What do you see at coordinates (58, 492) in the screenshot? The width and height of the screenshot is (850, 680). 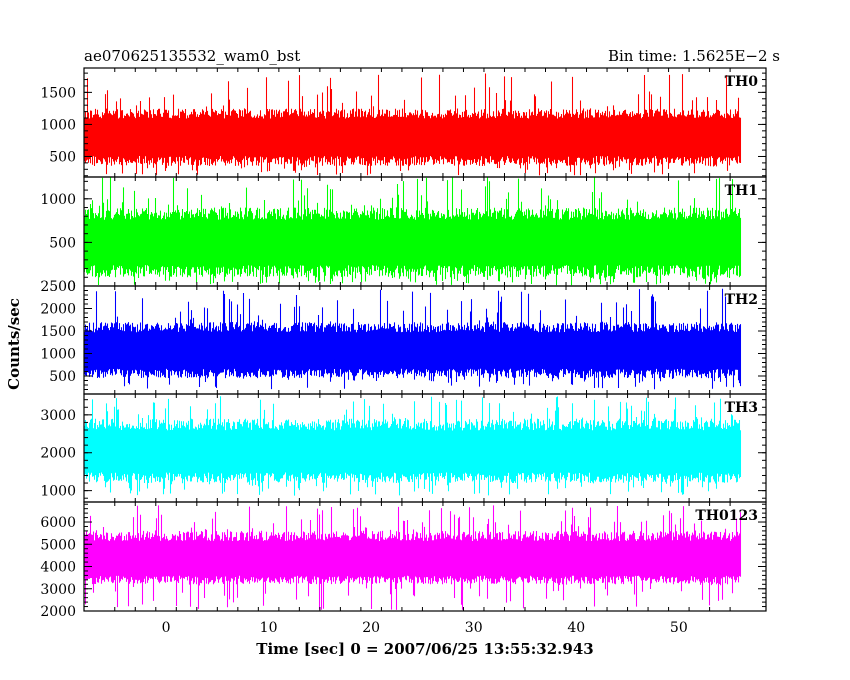 I see `y-tick-label-th3: 1000` at bounding box center [58, 492].